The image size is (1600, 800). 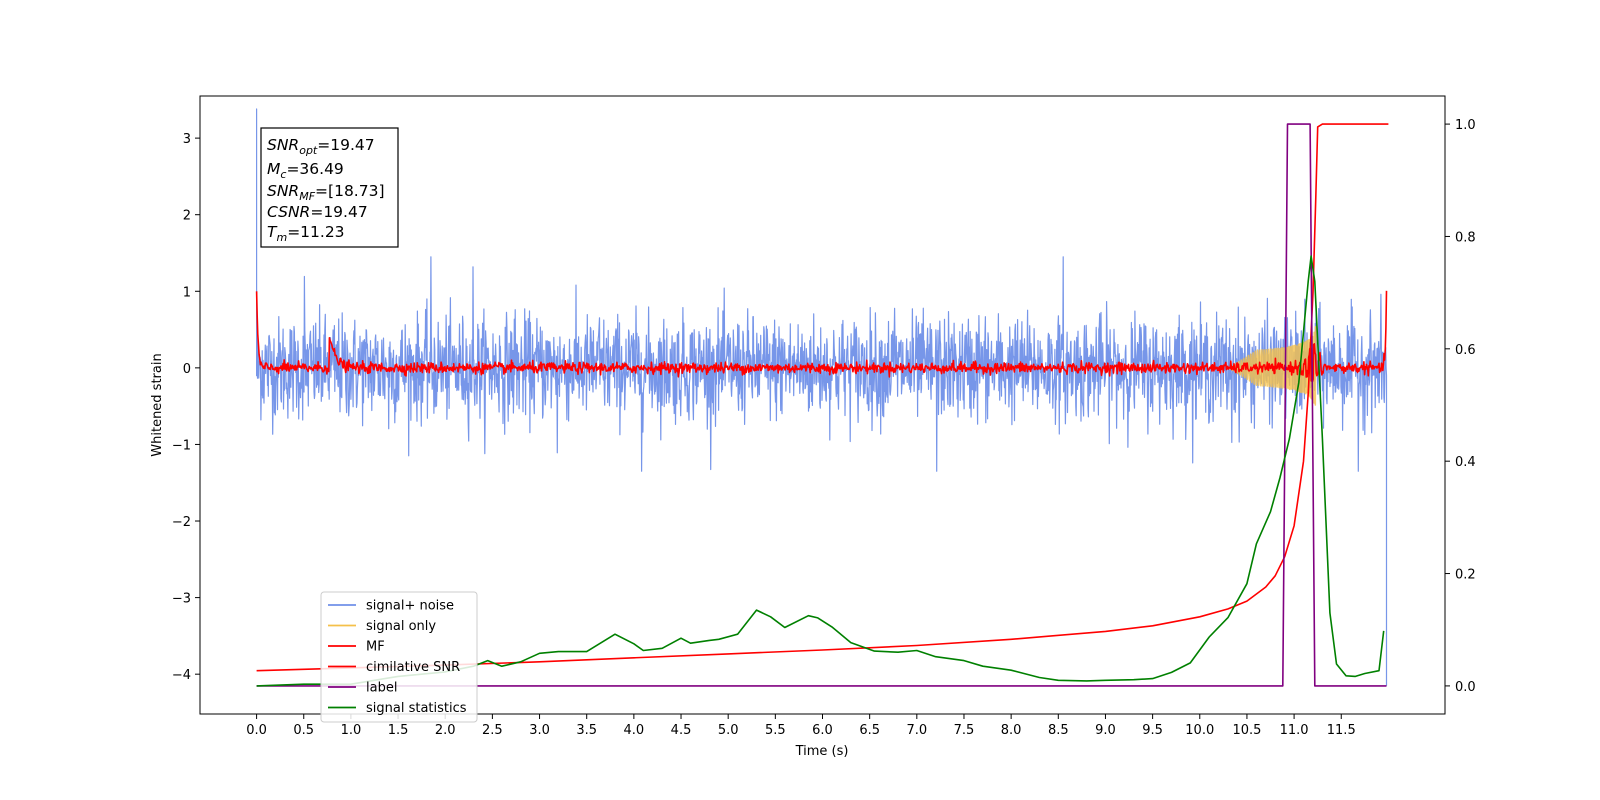 I want to click on x-tick-label: 8.0, so click(x=1011, y=730).